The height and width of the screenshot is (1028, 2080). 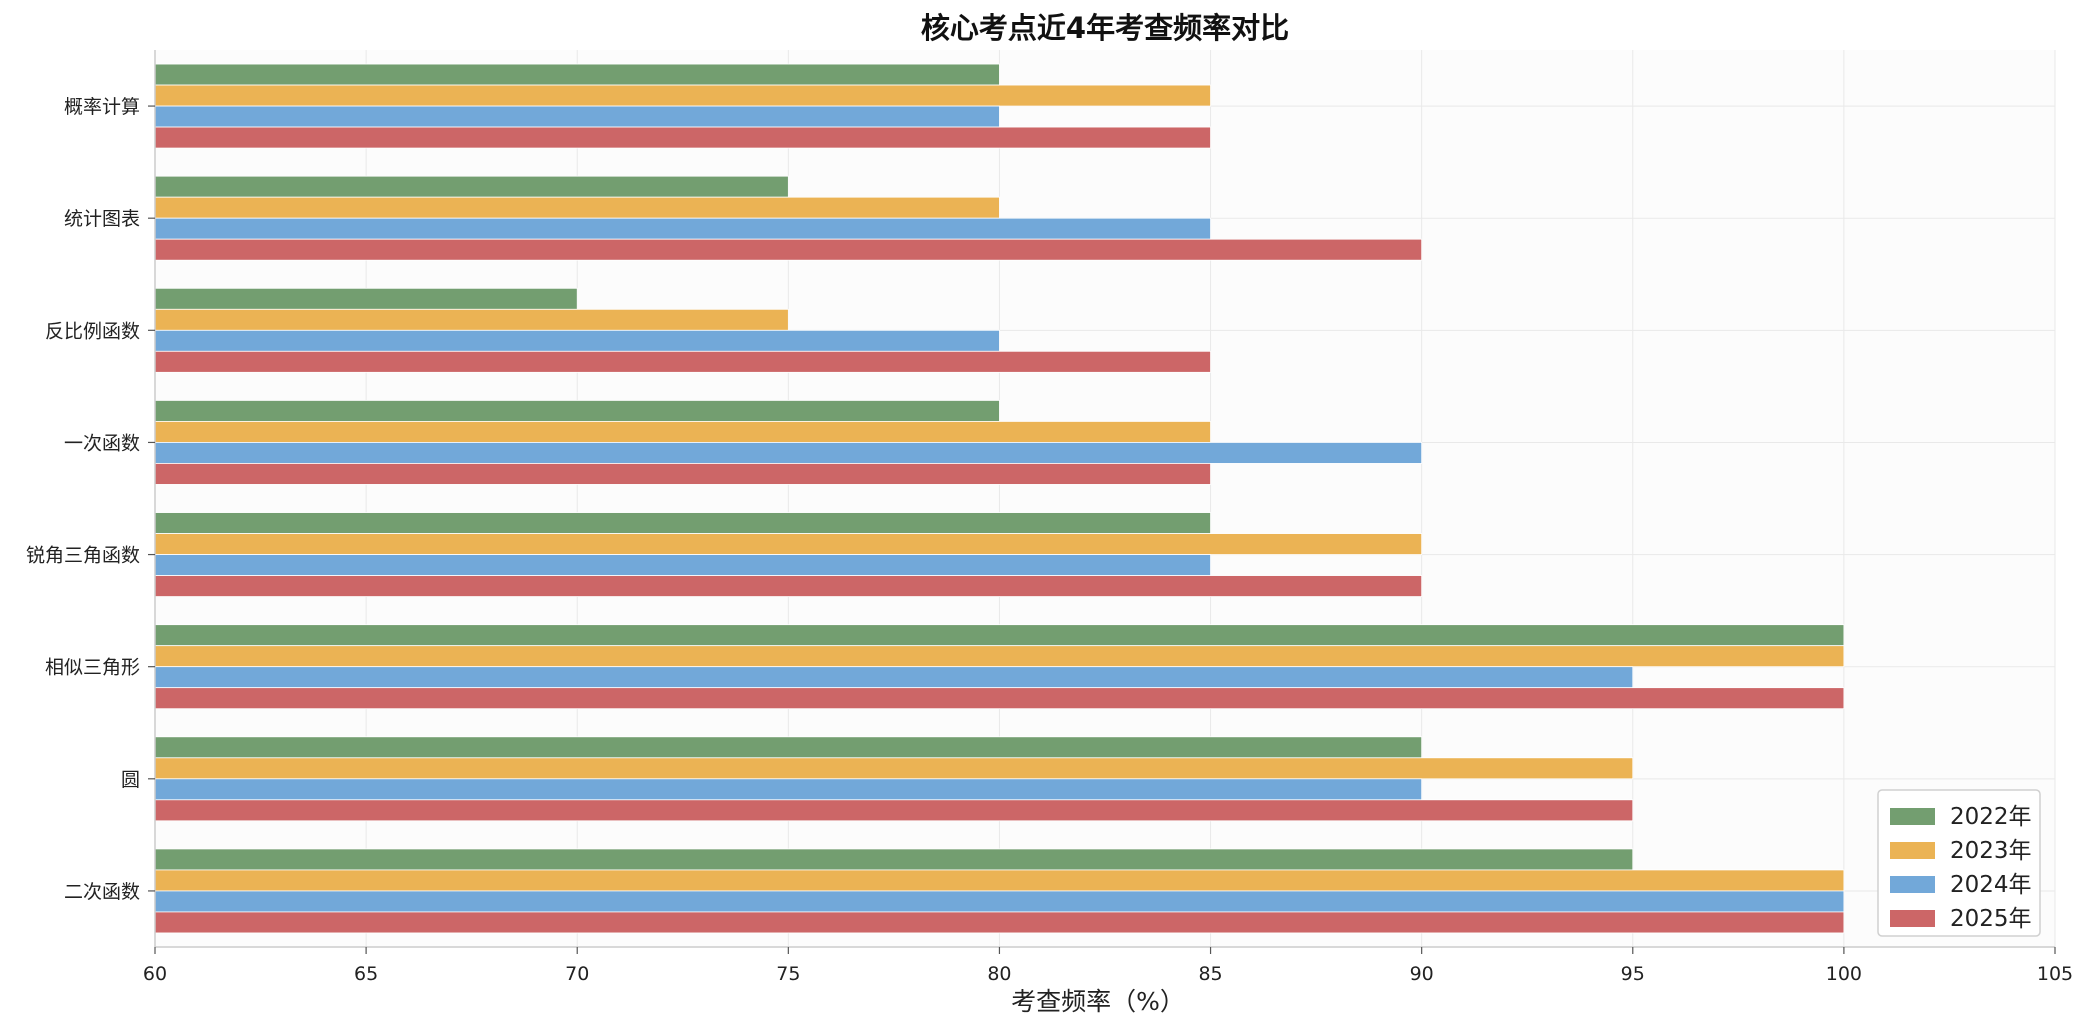 What do you see at coordinates (1098, 1001) in the screenshot?
I see `x-axis-label: 考查频率（%）` at bounding box center [1098, 1001].